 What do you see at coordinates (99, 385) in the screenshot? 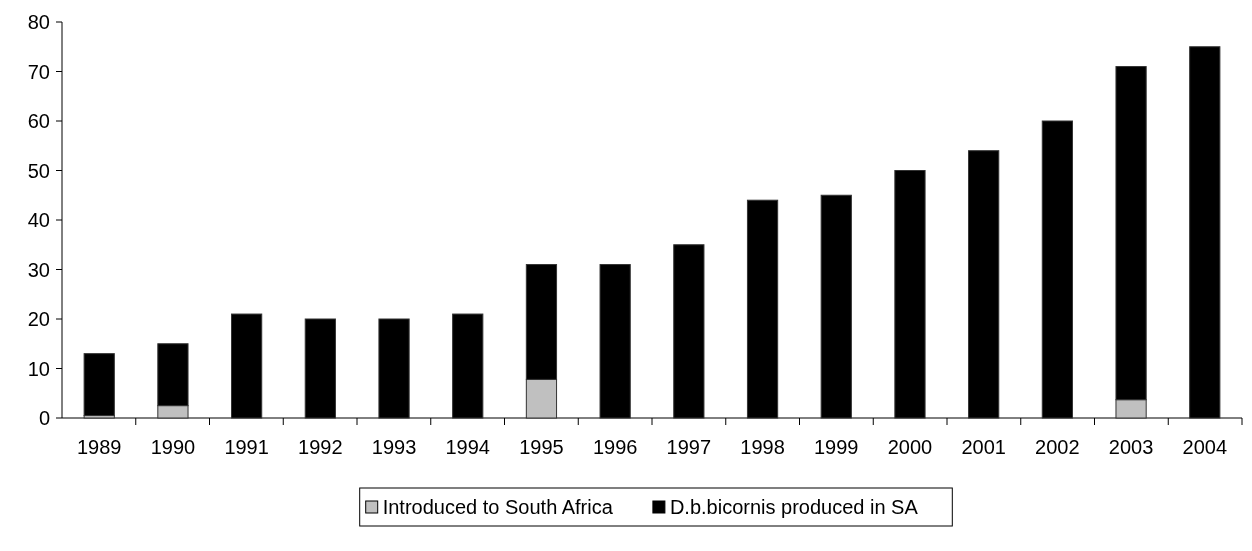
I see `bar` at bounding box center [99, 385].